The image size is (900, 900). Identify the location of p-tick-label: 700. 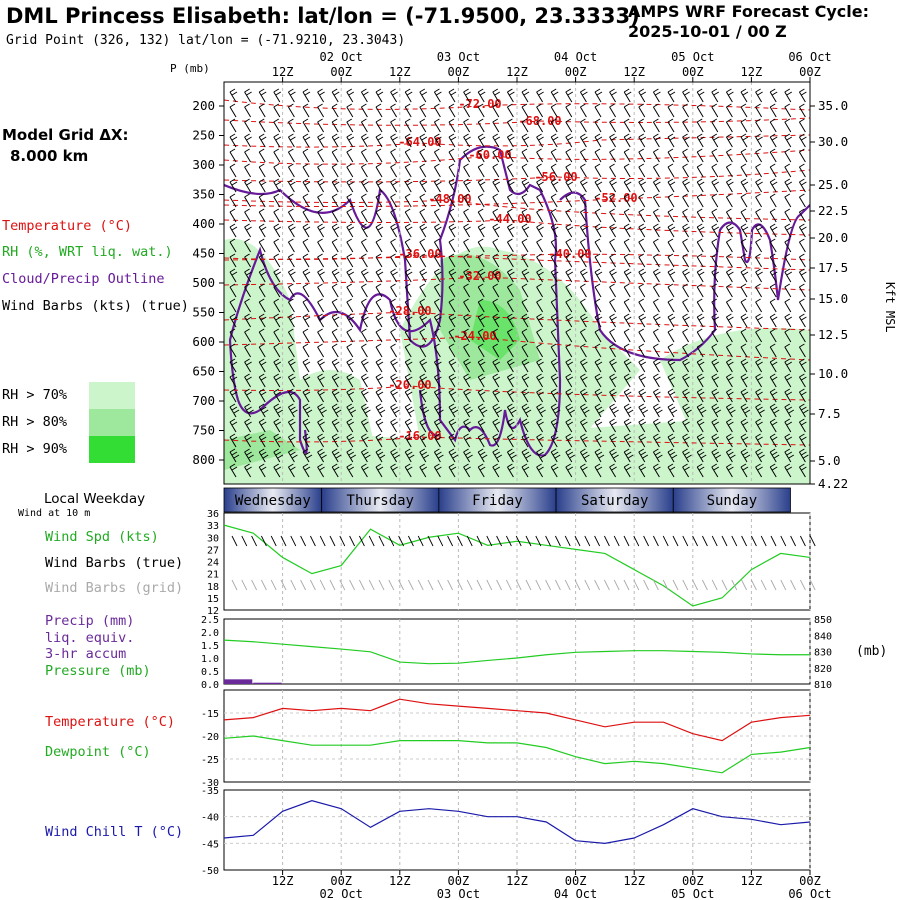
(203, 400).